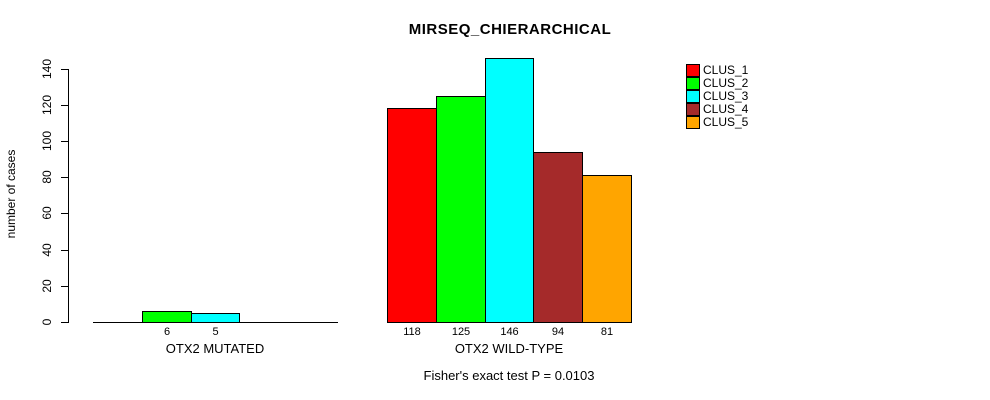 The height and width of the screenshot is (400, 990). Describe the element at coordinates (558, 332) in the screenshot. I see `bar-value-label: 94` at that location.